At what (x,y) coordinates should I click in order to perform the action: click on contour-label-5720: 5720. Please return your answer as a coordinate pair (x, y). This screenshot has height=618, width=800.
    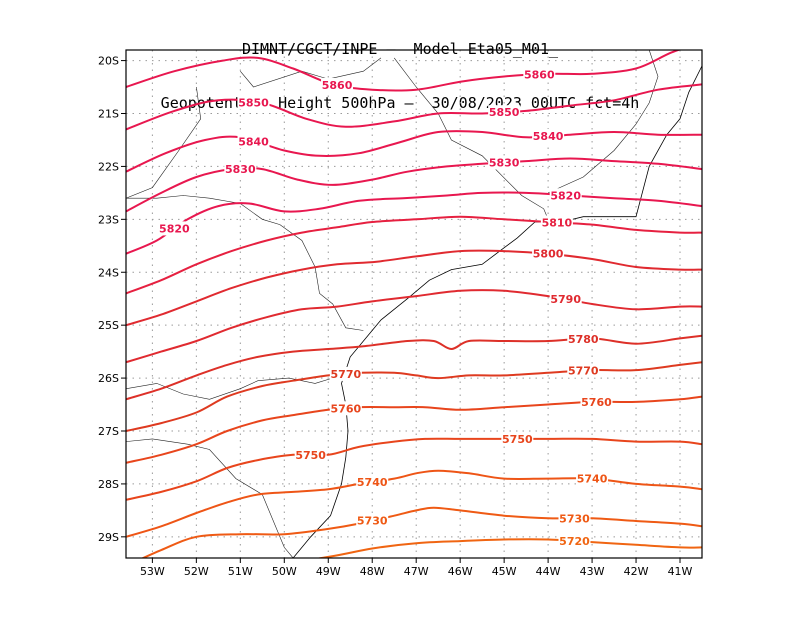
    Looking at the image, I should click on (574, 541).